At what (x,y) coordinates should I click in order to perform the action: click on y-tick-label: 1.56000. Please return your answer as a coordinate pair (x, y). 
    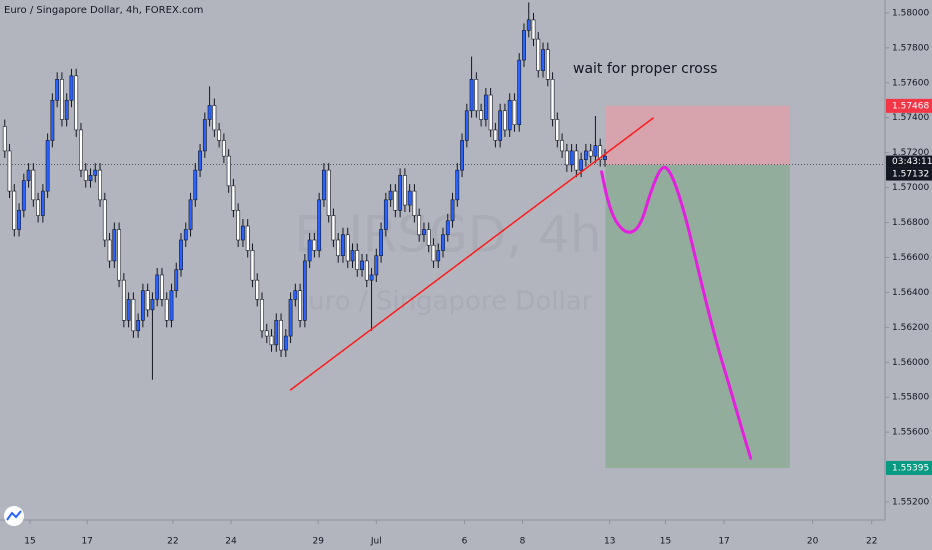
    Looking at the image, I should click on (910, 363).